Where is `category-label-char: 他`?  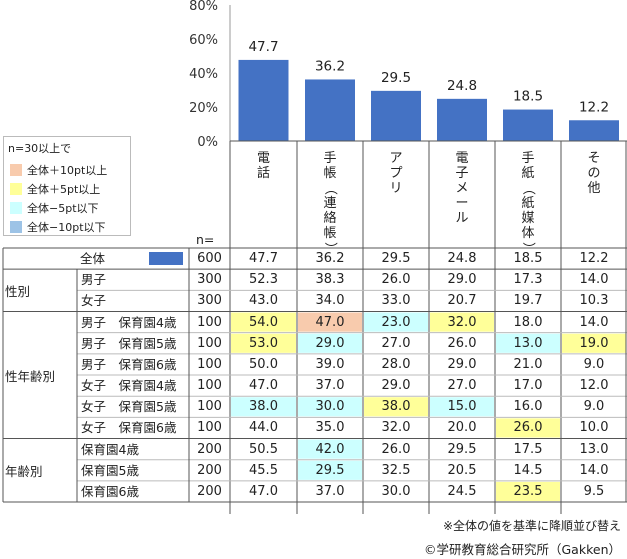
category-label-char: 他 is located at coordinates (594, 188).